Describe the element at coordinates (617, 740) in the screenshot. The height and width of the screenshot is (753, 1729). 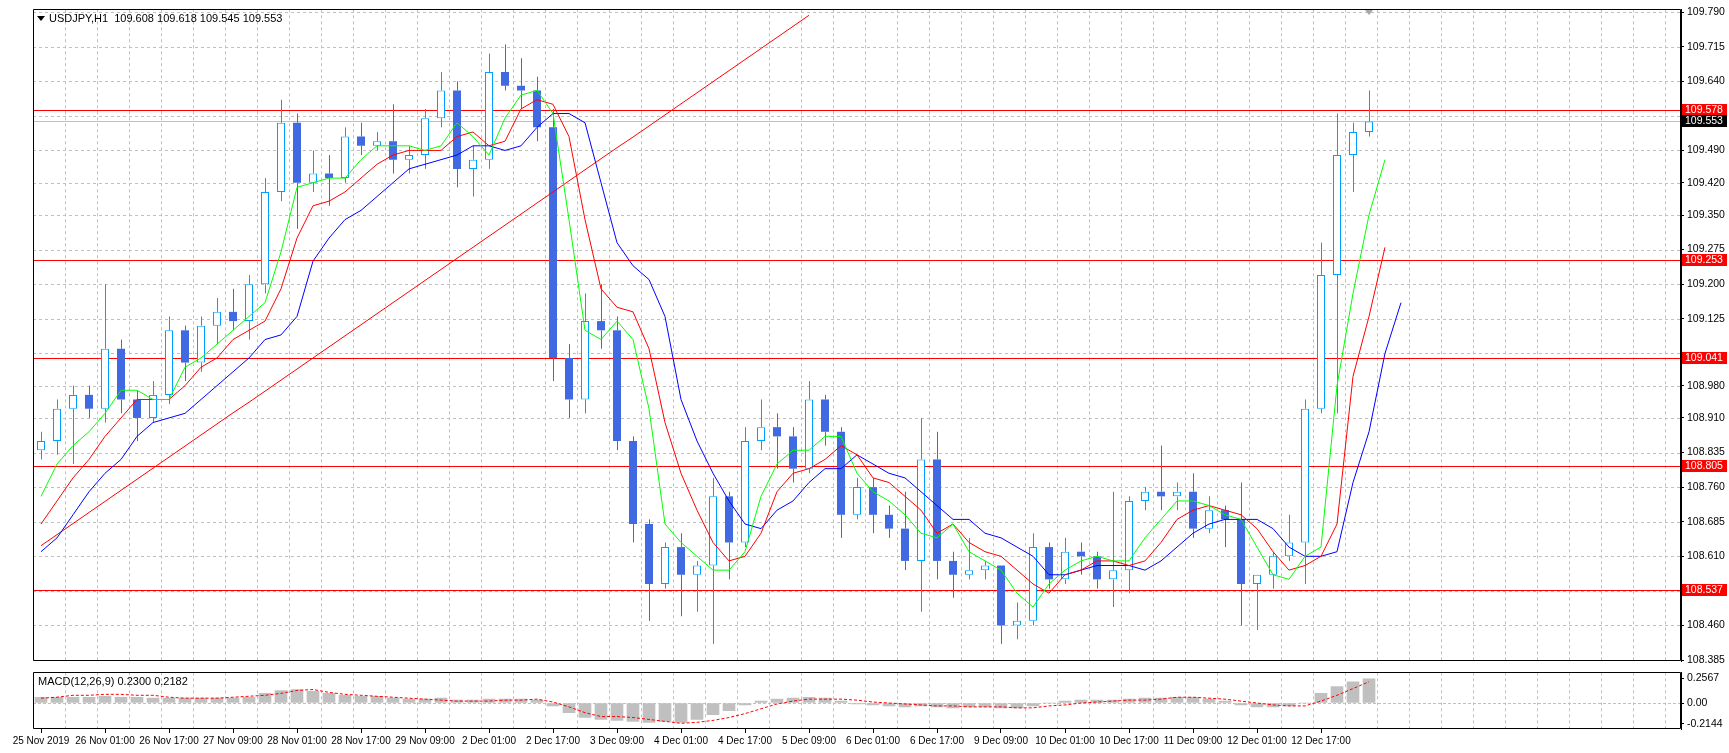
I see `x-tick-label: 3 Dec 09:00` at that location.